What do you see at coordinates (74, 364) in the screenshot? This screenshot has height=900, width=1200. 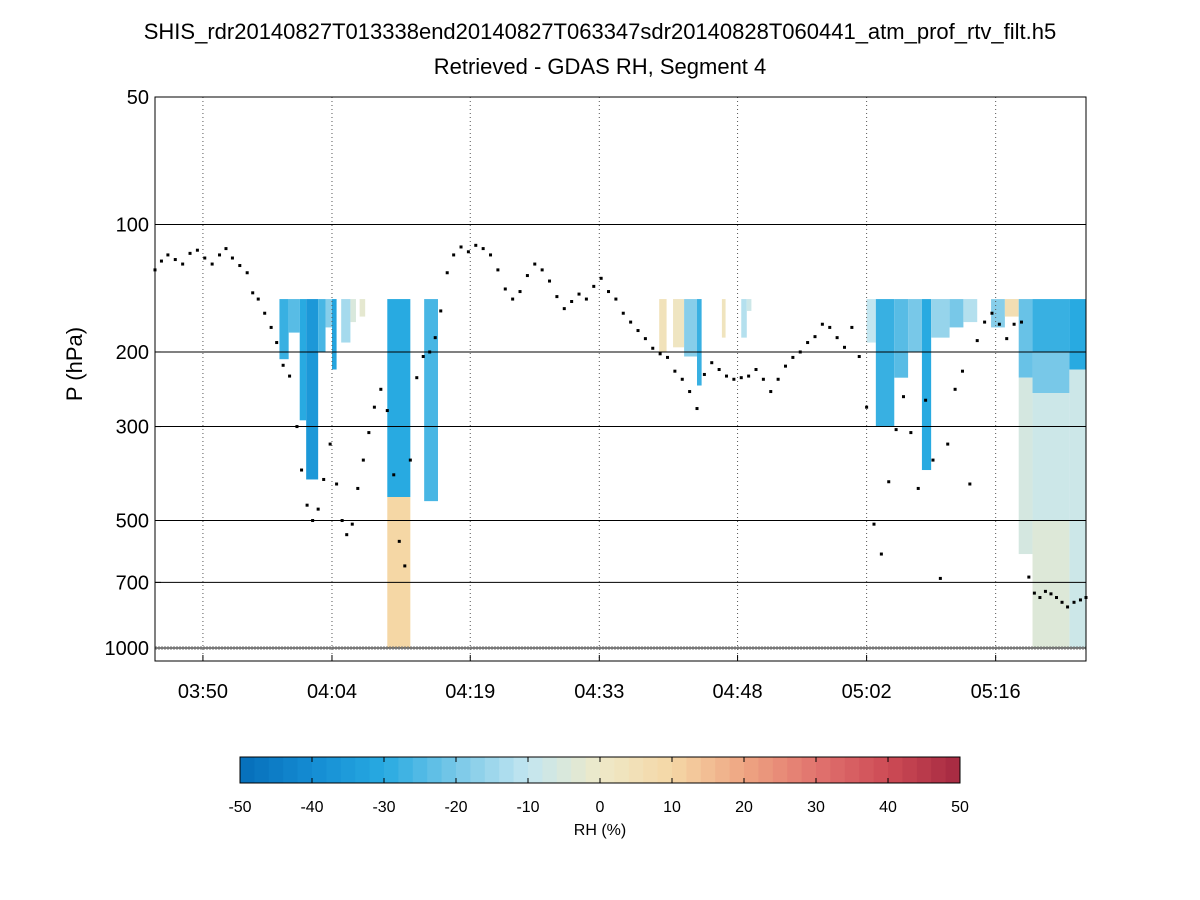 I see `y-axis-label: P (hPa)` at bounding box center [74, 364].